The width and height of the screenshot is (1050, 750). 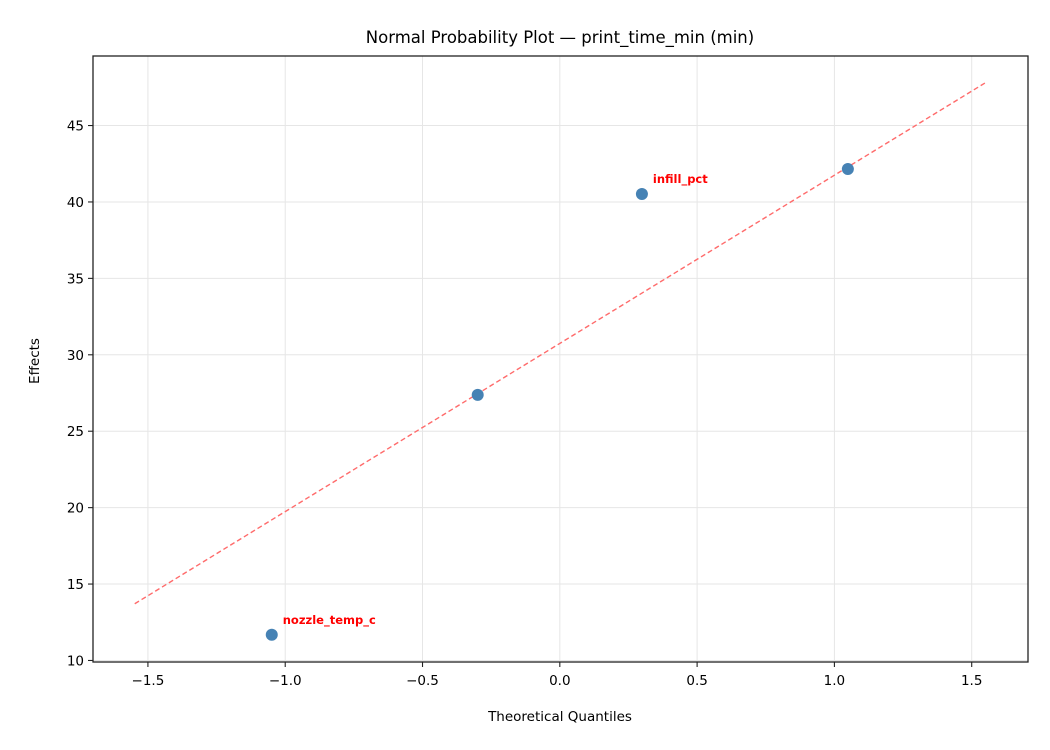 What do you see at coordinates (80, 394) in the screenshot?
I see `y-axis-ticks: 10 15 20 25 30 35 40 45` at bounding box center [80, 394].